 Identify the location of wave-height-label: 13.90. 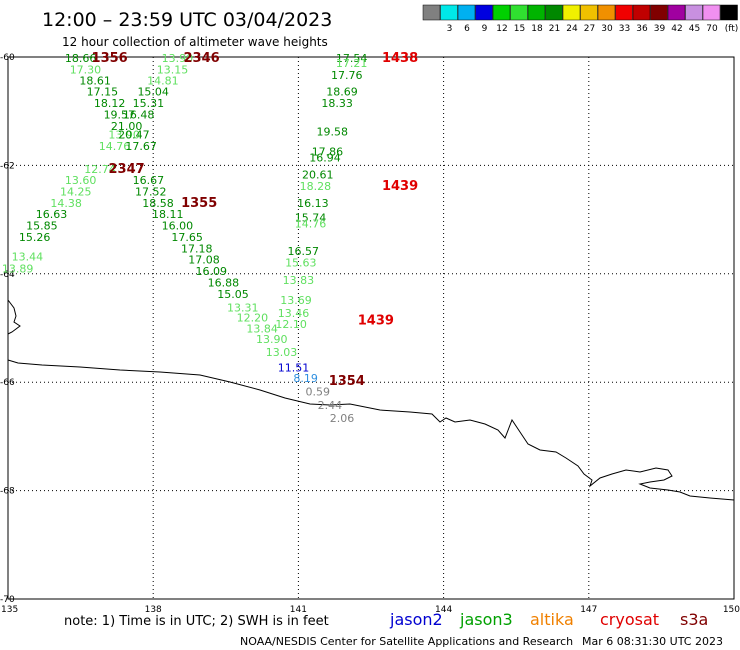
(272, 339).